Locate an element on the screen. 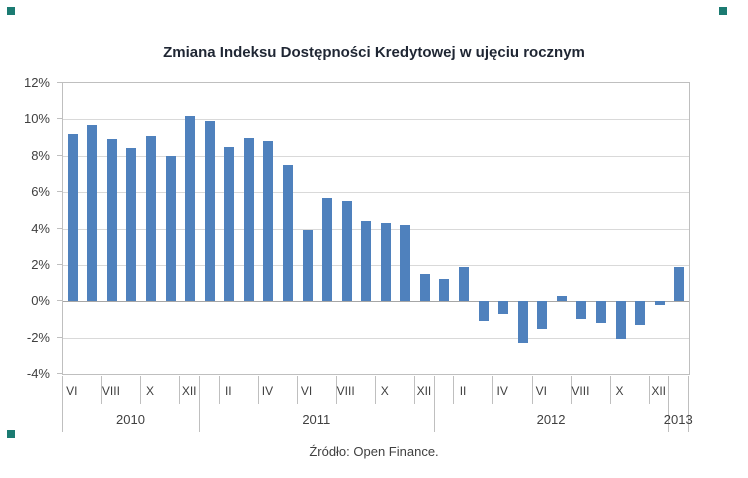  y-tick-label: 4% is located at coordinates (40, 228).